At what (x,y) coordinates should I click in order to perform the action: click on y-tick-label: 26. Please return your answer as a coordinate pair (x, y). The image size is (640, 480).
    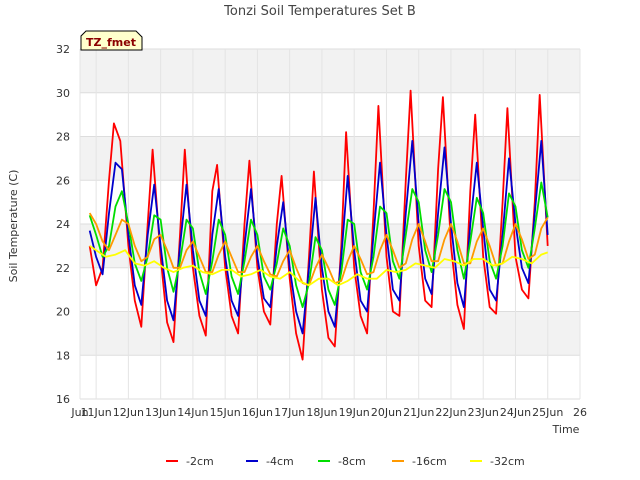
    Looking at the image, I should click on (63, 180).